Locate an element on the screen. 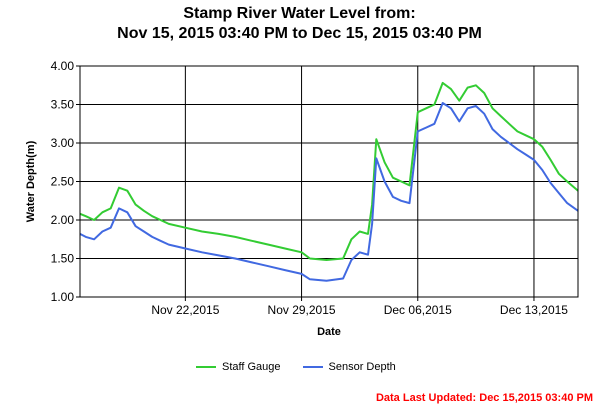 The height and width of the screenshot is (405, 599). legend-label-sensor-depth: Sensor Depth is located at coordinates (362, 367).